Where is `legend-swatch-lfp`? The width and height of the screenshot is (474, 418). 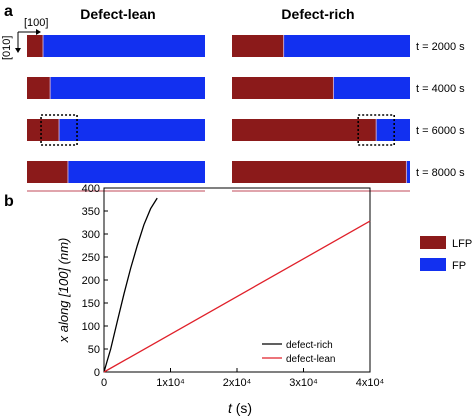
legend-swatch-lfp is located at coordinates (433, 242).